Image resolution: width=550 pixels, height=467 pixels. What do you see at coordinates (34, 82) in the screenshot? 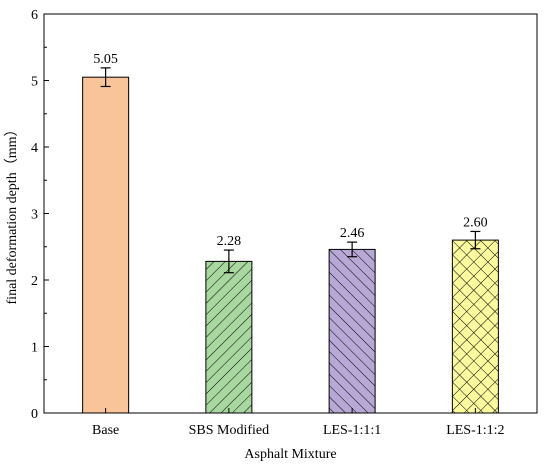
I see `y-tick-label-5: 5` at bounding box center [34, 82].